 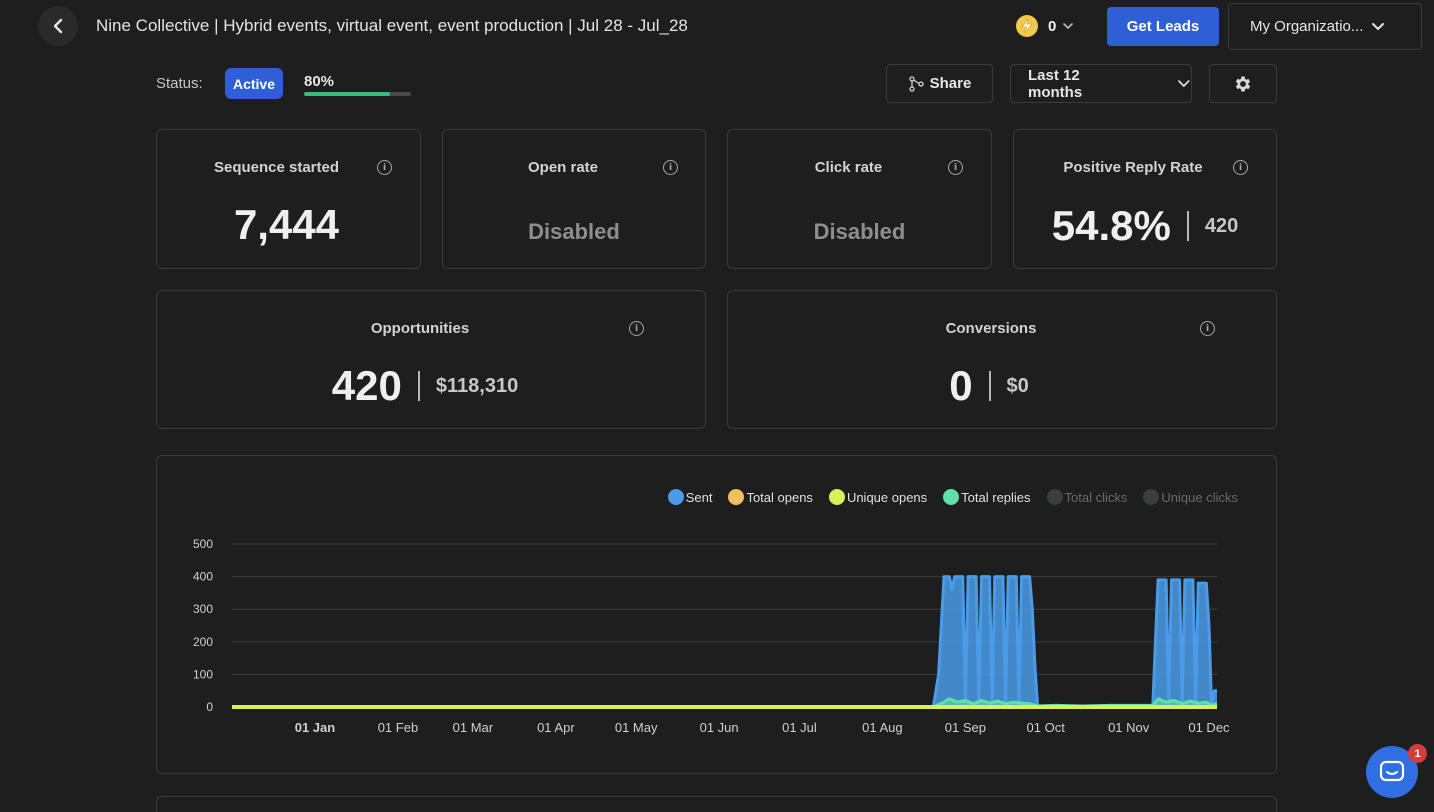 I want to click on x-tick-label: 01 Nov, so click(x=1129, y=727).